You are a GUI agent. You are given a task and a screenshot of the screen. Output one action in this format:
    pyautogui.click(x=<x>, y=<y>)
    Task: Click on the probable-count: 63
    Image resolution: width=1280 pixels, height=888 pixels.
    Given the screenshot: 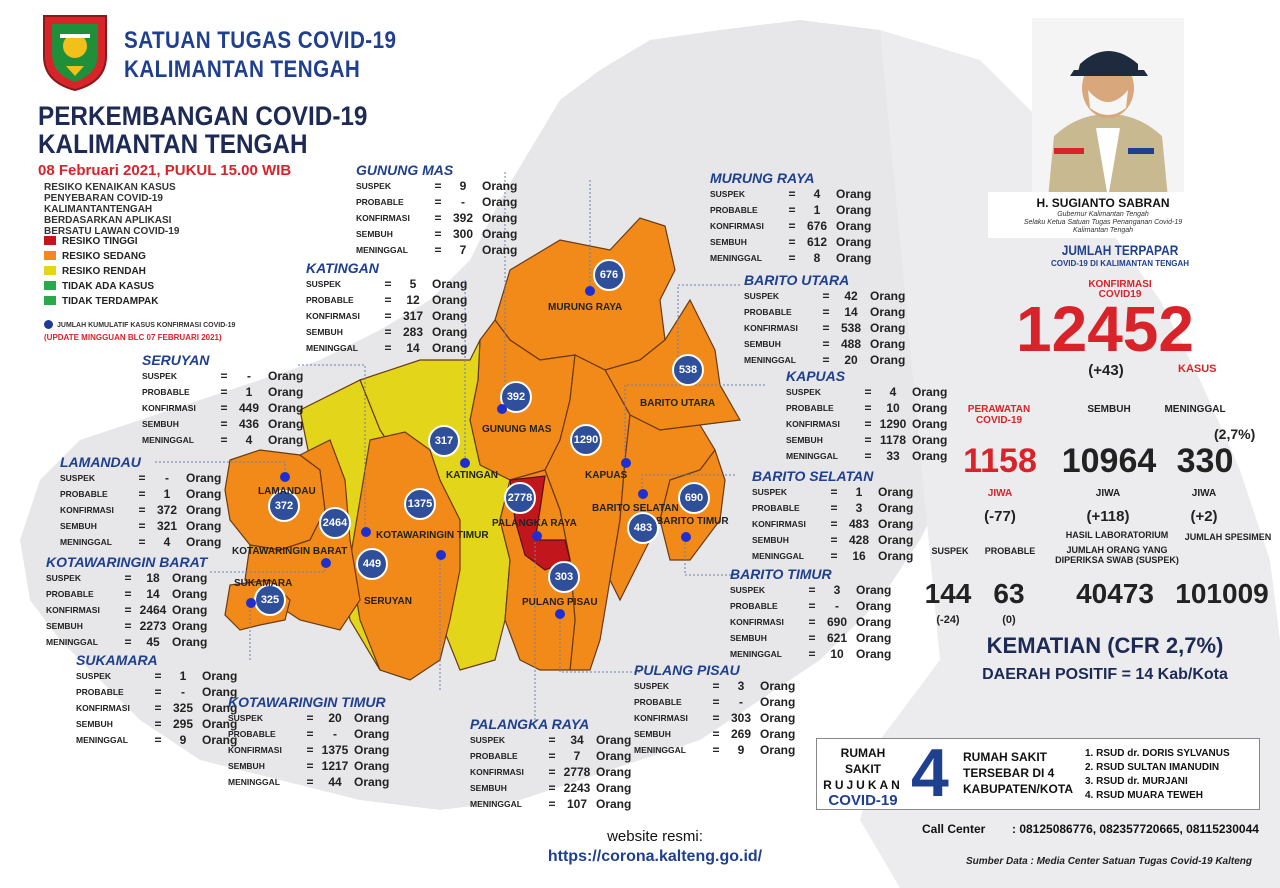 What is the action you would take?
    pyautogui.click(x=1009, y=593)
    